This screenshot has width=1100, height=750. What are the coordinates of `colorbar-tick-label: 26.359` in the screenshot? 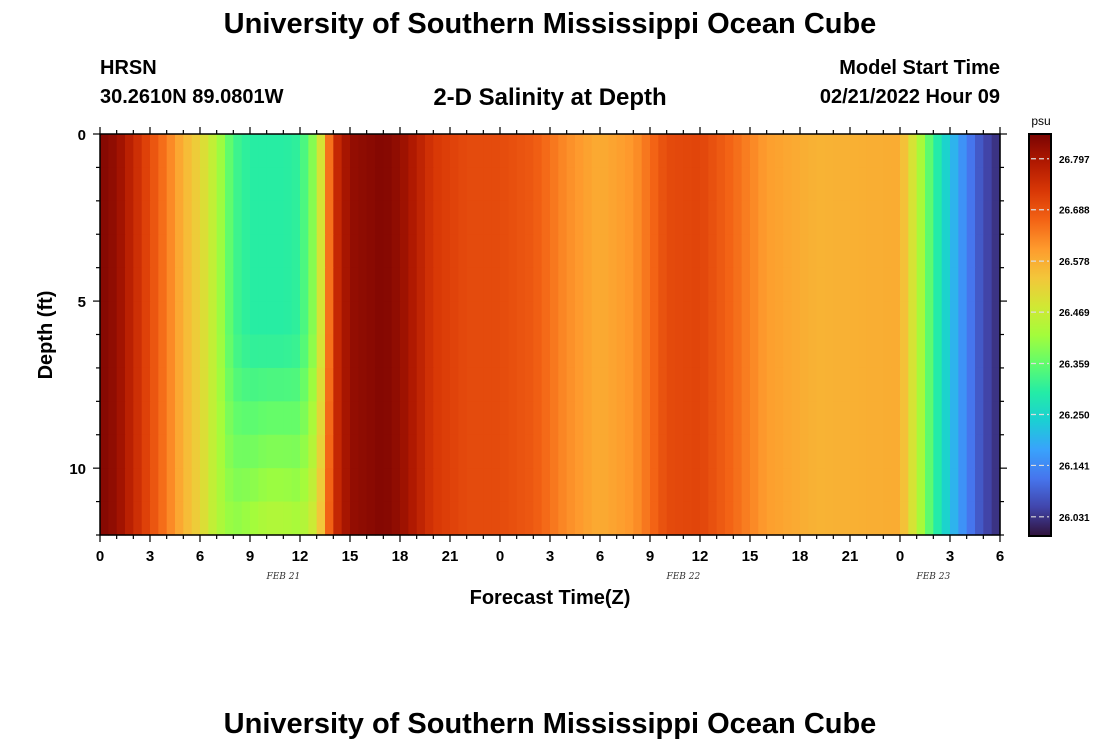 It's located at (1074, 365).